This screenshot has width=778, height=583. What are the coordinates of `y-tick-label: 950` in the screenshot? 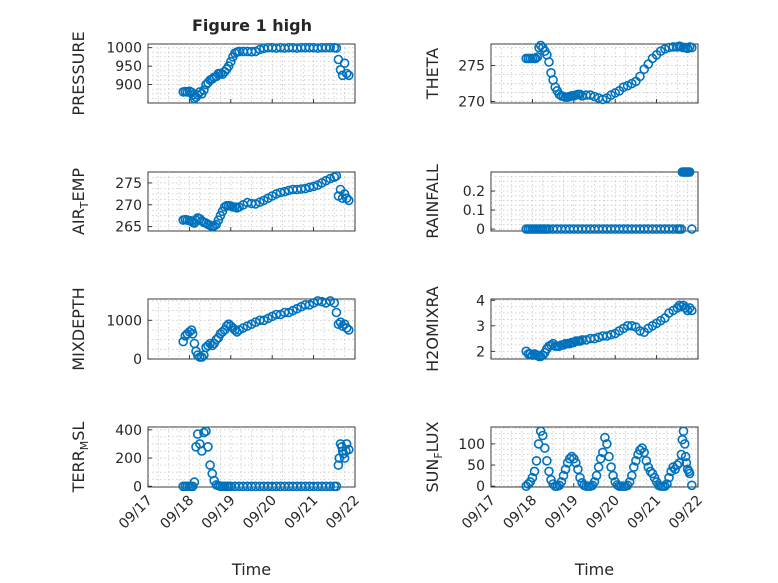 It's located at (128, 67).